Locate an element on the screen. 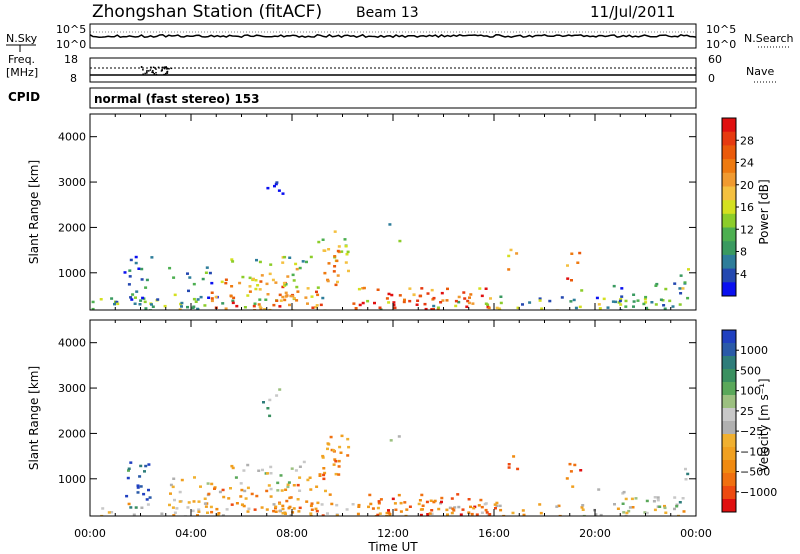  y-tick-label: 2000 is located at coordinates (72, 433).